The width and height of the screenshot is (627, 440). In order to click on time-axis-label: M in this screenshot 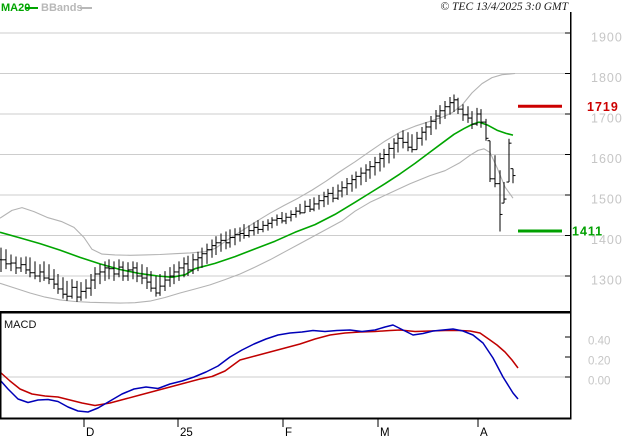, I will do `click(385, 433)`.